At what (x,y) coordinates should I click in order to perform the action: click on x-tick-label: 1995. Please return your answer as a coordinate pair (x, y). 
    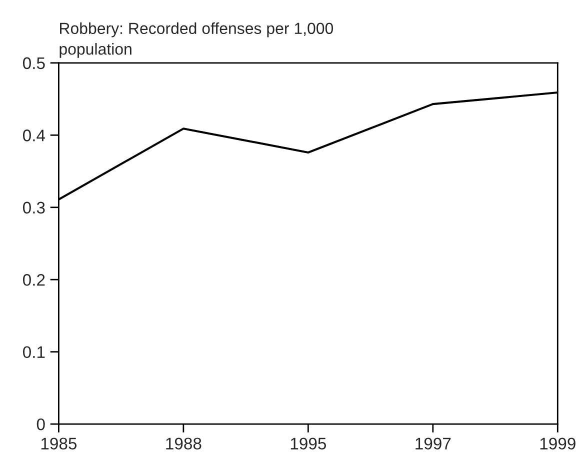
    Looking at the image, I should click on (308, 444).